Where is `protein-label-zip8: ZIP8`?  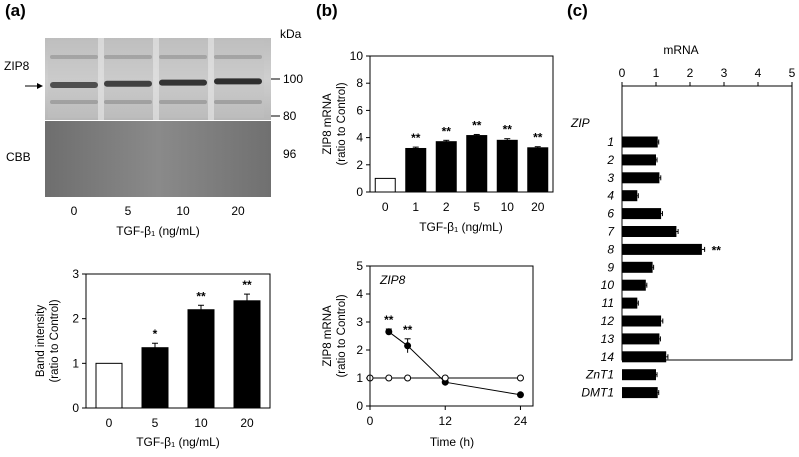 protein-label-zip8: ZIP8 is located at coordinates (17, 66).